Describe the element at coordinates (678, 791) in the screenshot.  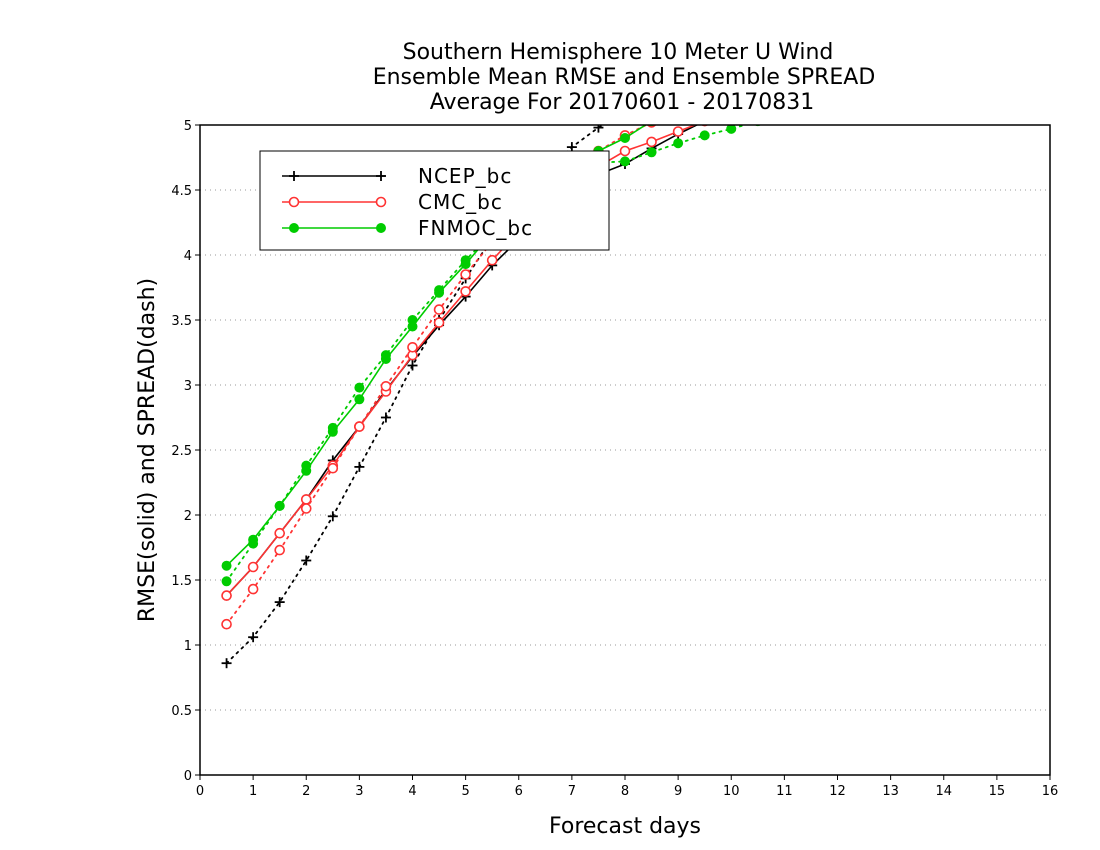
I see `x-tick-label: 9` at that location.